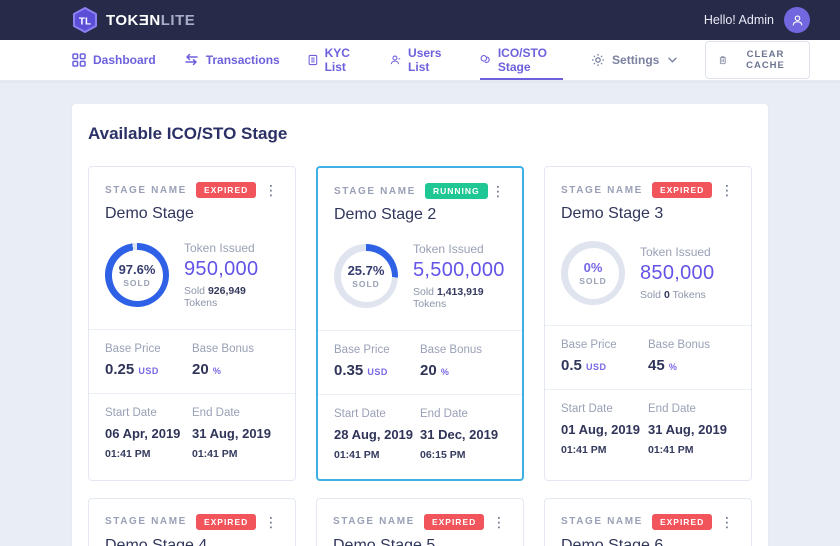  I want to click on sold-donut: 97.6% SOLD, so click(137, 275).